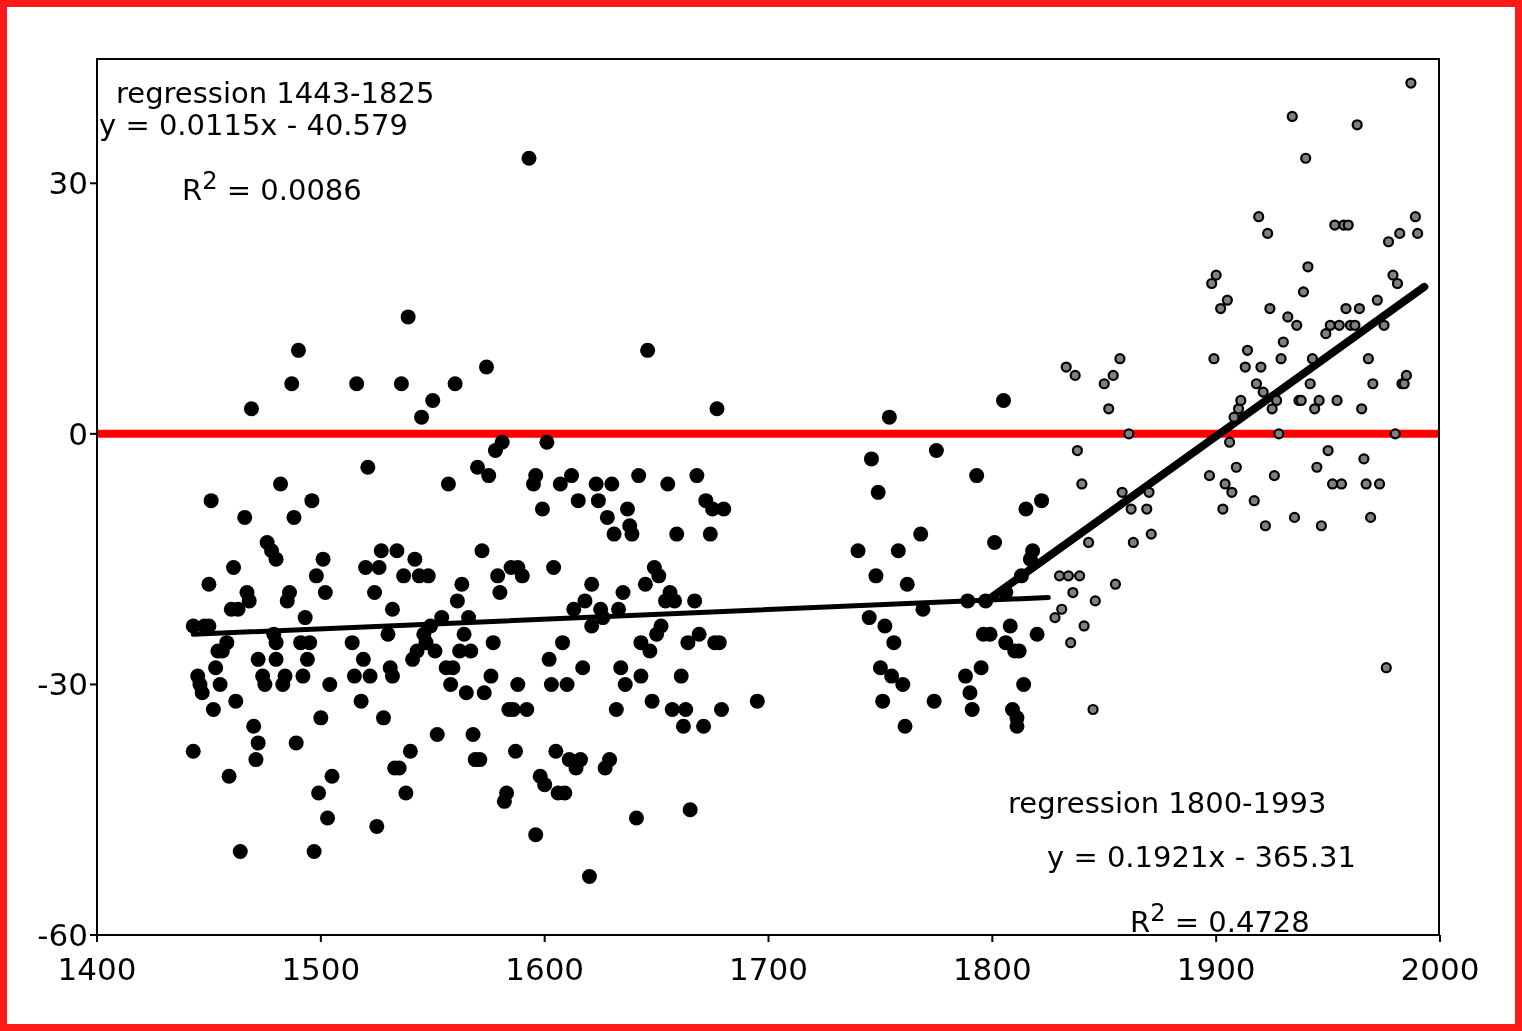 The image size is (1522, 1031). I want to click on x-tick-label: 1700, so click(768, 969).